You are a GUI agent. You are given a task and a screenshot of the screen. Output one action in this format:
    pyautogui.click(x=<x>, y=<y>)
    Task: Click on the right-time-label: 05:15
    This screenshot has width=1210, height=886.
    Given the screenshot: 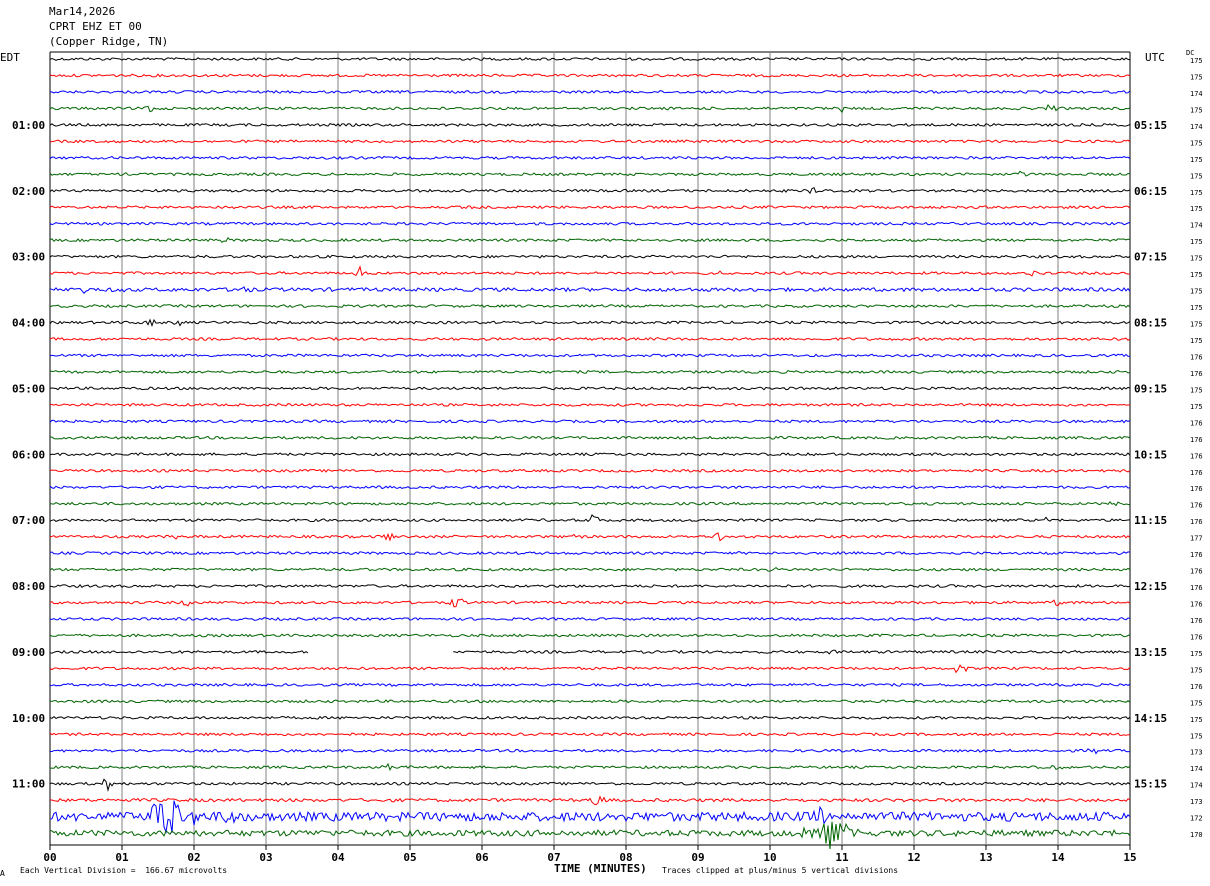 What is the action you would take?
    pyautogui.click(x=1150, y=125)
    